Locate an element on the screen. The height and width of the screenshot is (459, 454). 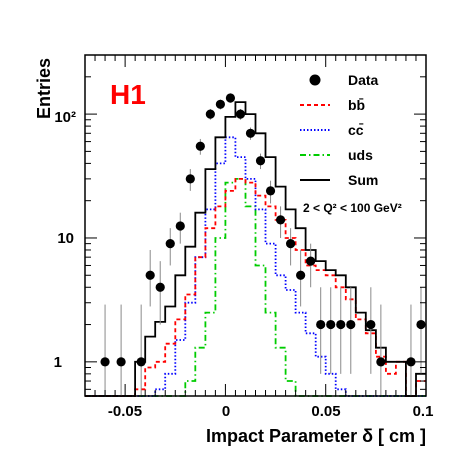
x-tick-label-01: 0.1 is located at coordinates (423, 411).